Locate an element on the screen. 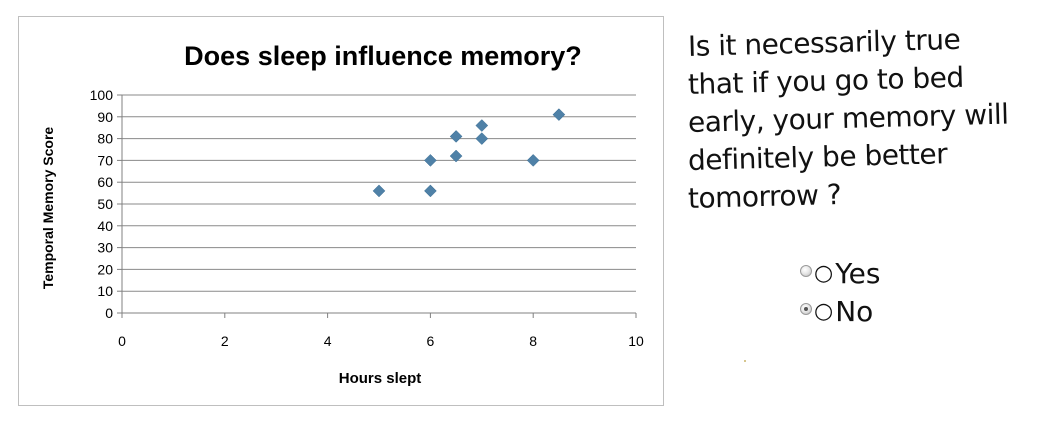 This screenshot has height=426, width=1049. option-no: ○ No is located at coordinates (840, 311).